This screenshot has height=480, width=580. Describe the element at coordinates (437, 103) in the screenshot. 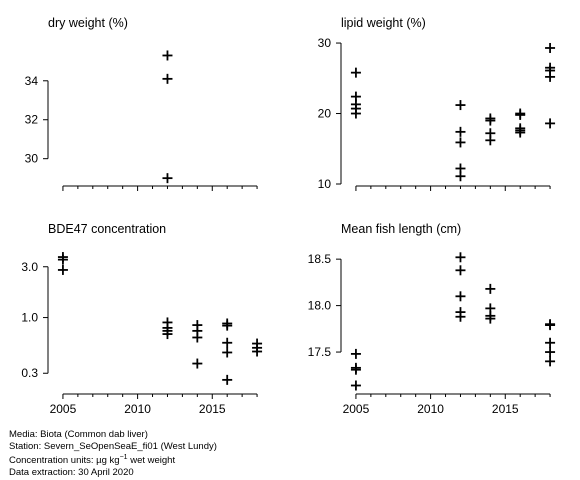

I see `panel-2: lipid weight (%) 10 20 30` at that location.